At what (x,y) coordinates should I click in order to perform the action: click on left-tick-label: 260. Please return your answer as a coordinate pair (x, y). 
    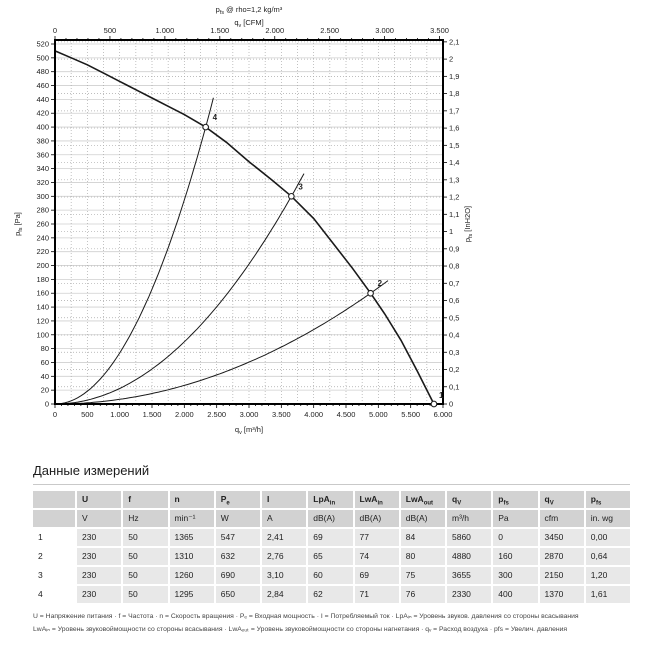
    Looking at the image, I should click on (42, 224).